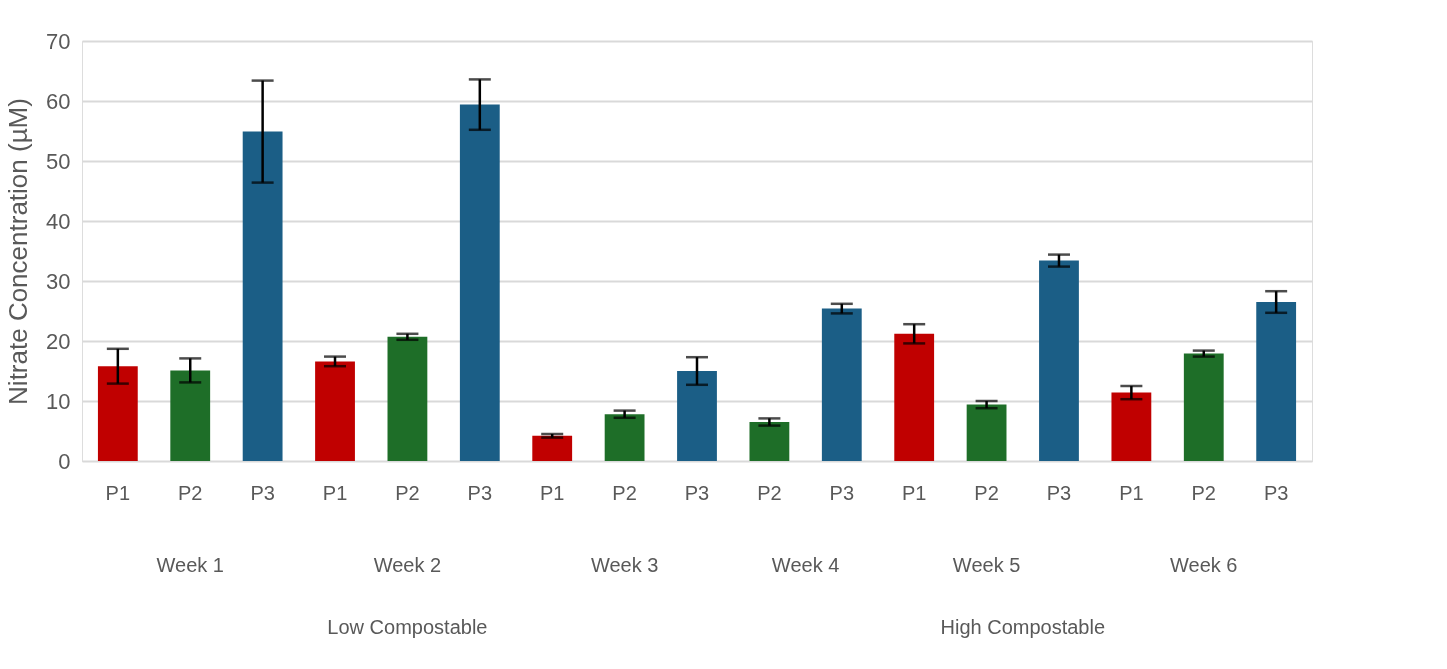  Describe the element at coordinates (805, 565) in the screenshot. I see `text: Week 4` at that location.